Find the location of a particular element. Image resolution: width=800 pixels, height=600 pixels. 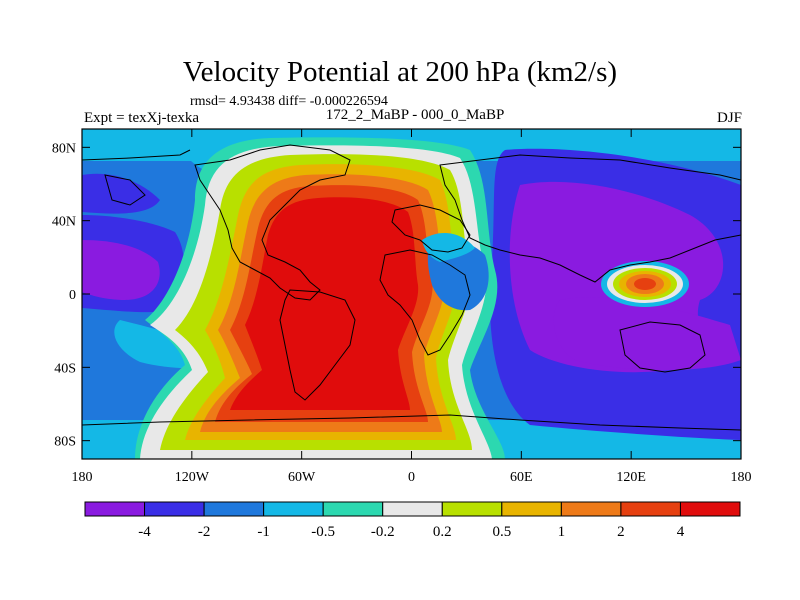

y-tick-label: 40S is located at coordinates (65, 368).